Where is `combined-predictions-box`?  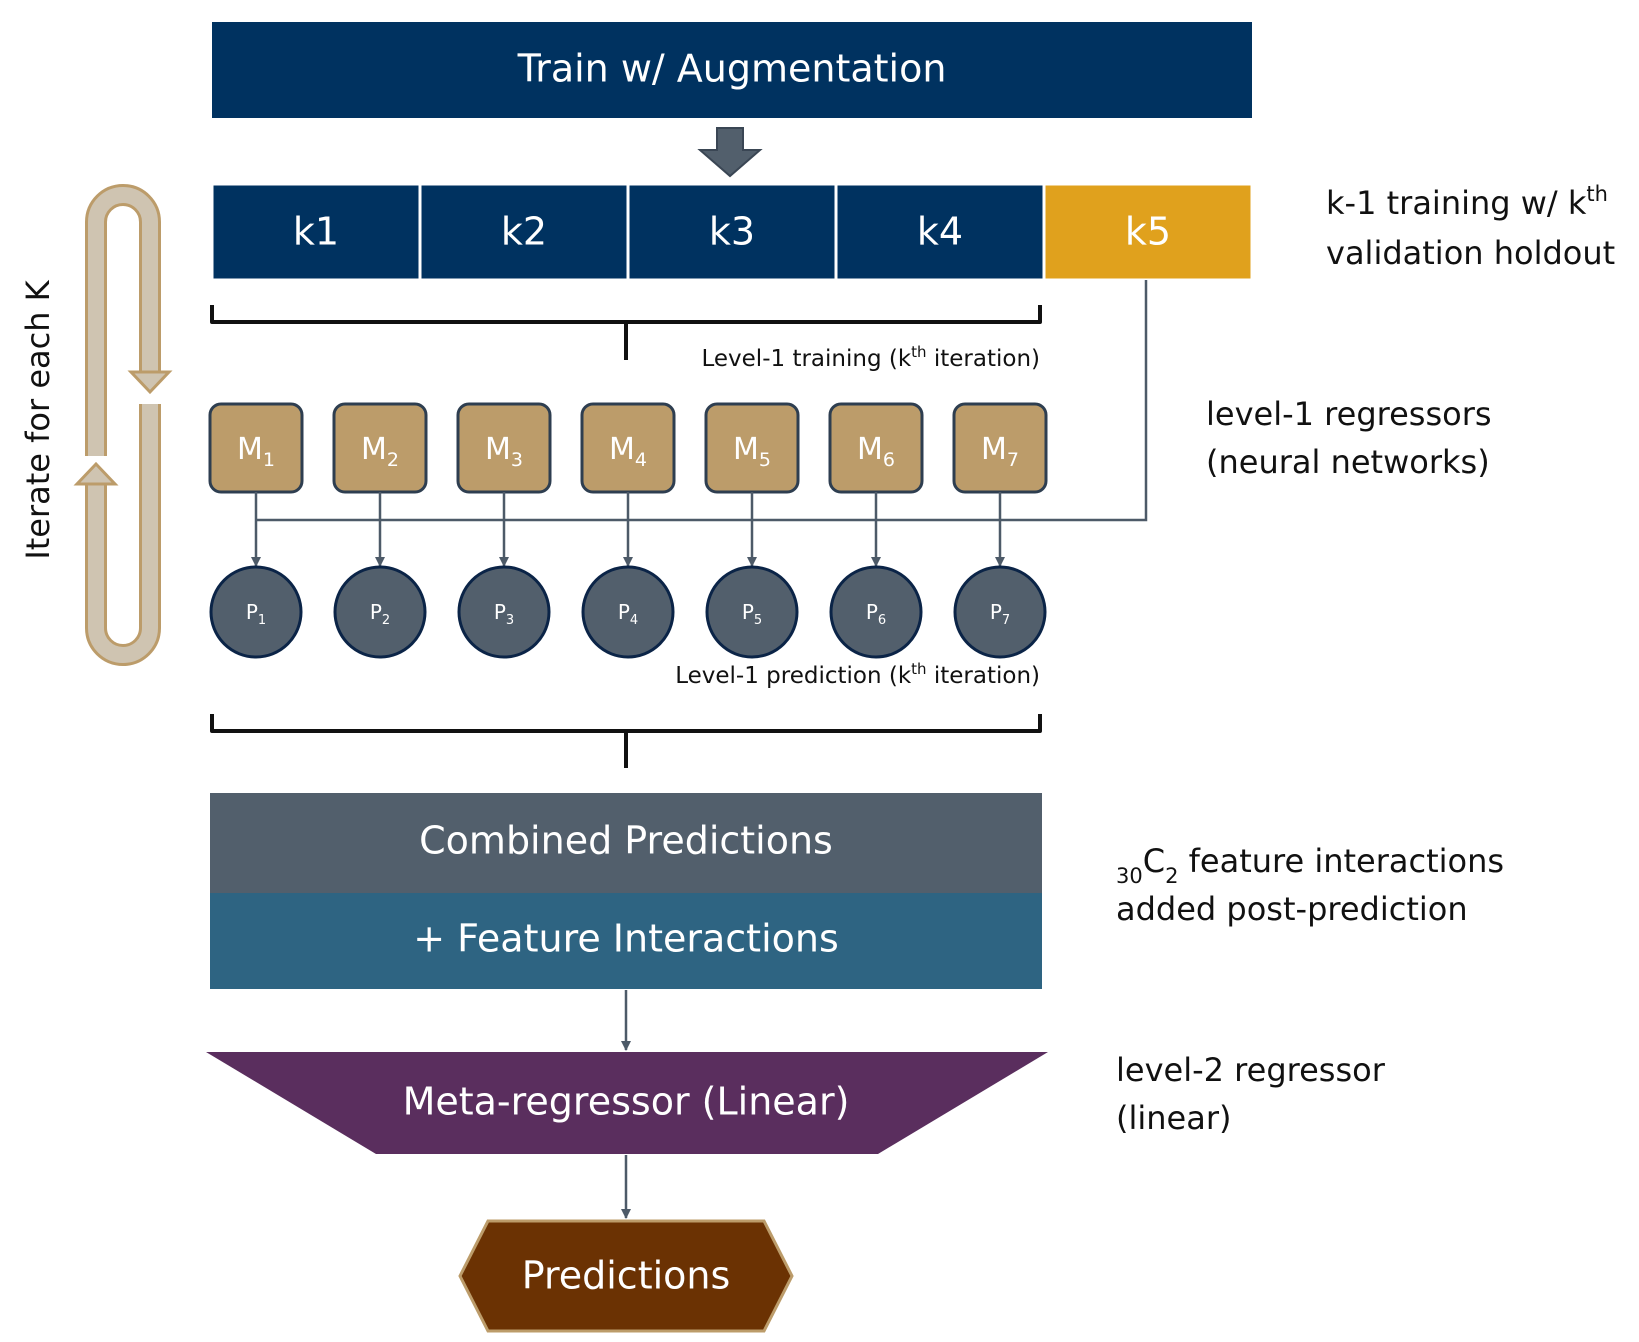 combined-predictions-box is located at coordinates (626, 843).